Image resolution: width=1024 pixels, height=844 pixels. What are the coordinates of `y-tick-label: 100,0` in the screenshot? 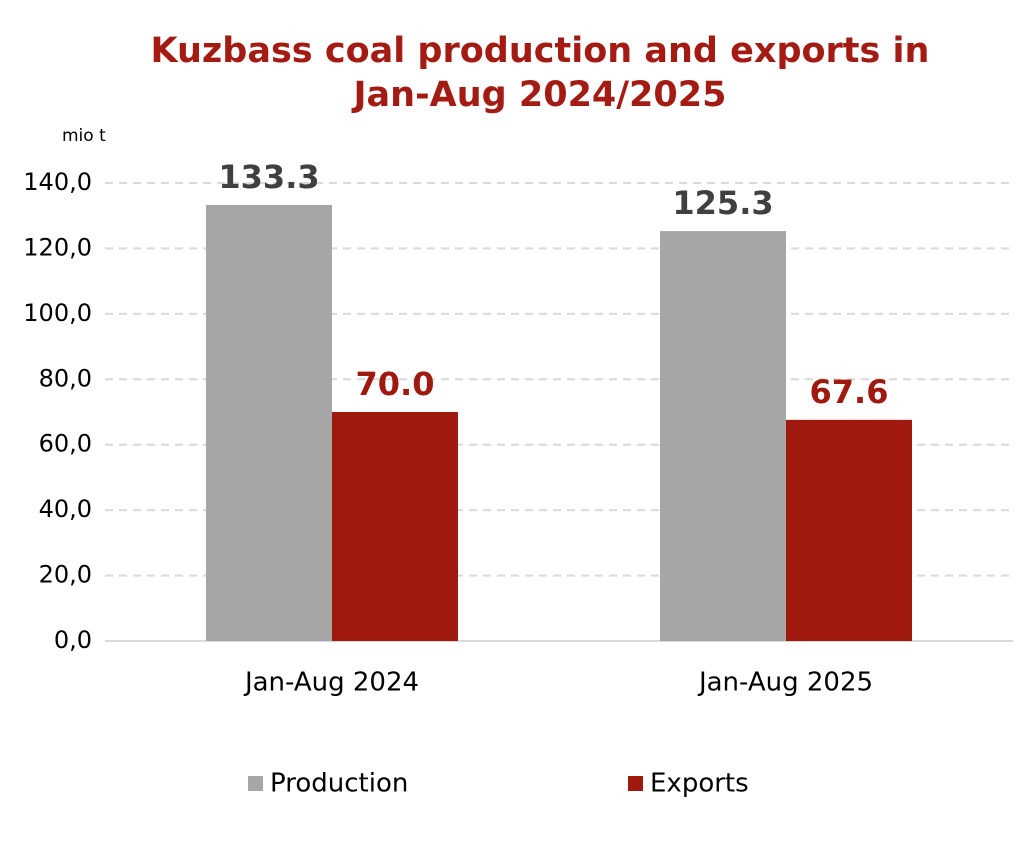 It's located at (57, 313).